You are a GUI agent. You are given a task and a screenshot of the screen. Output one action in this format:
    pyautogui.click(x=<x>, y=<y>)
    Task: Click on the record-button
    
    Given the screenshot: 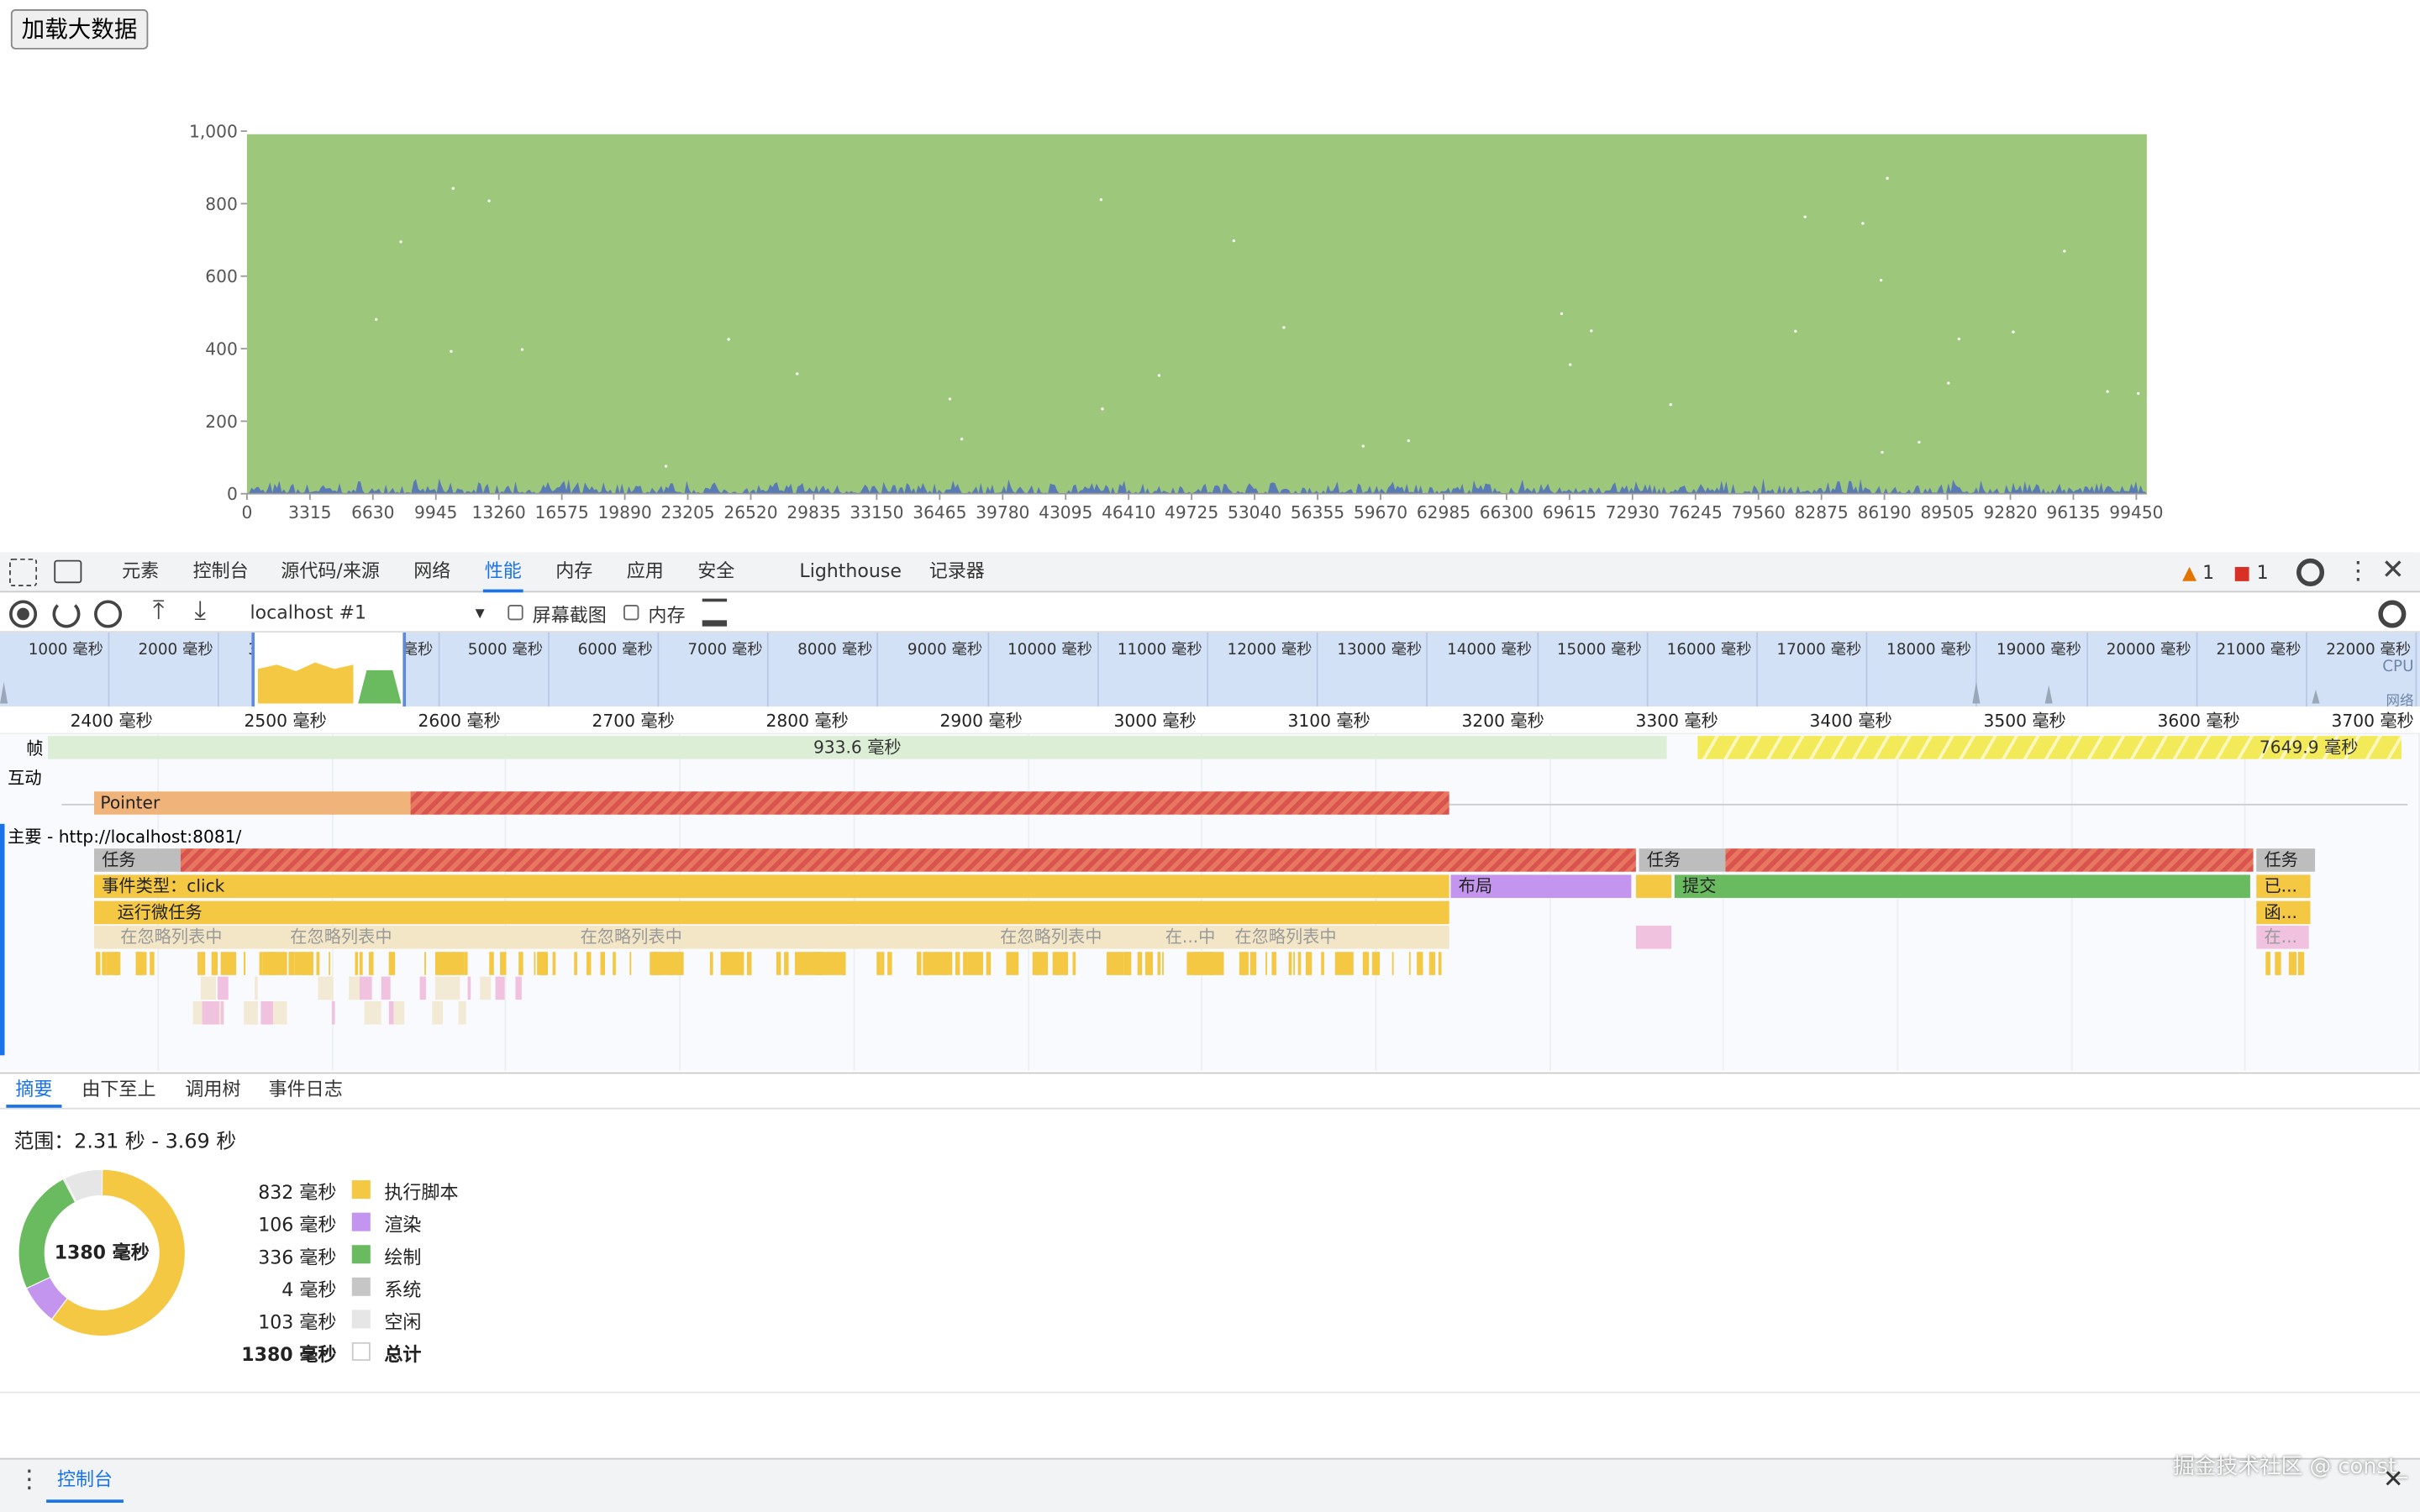 What is the action you would take?
    pyautogui.click(x=23, y=614)
    